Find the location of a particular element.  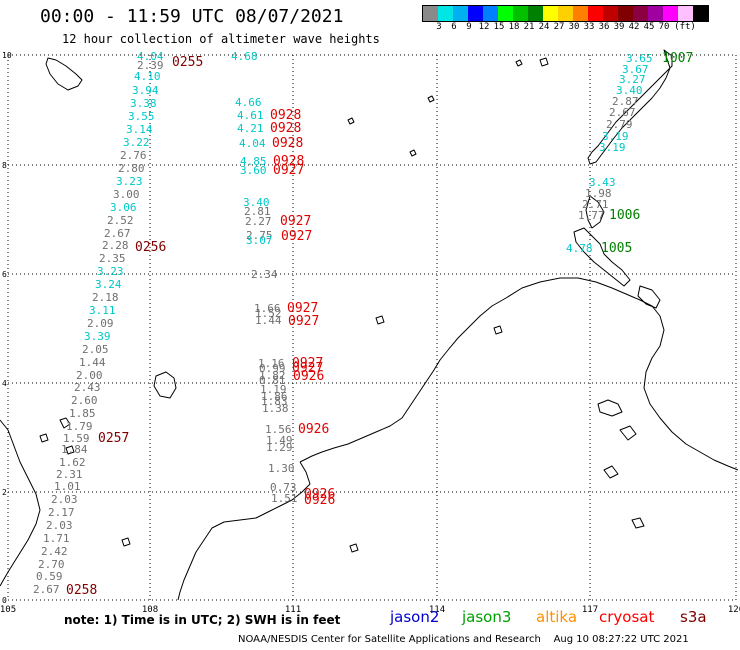

legend-tick-label: 6 is located at coordinates (454, 27).